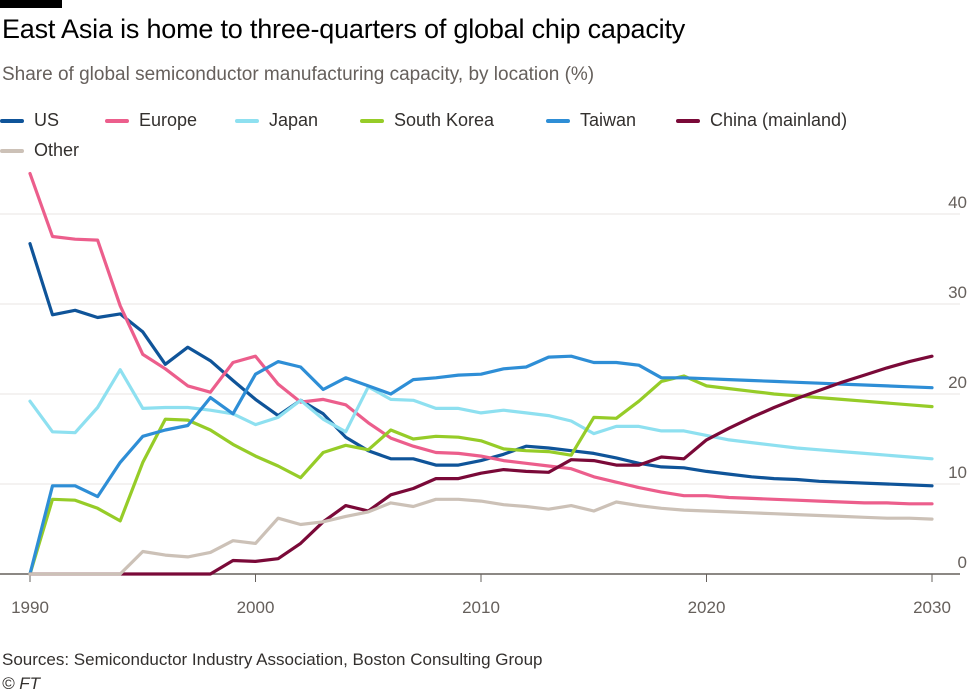 The height and width of the screenshot is (696, 975). What do you see at coordinates (957, 202) in the screenshot?
I see `y-tick-label: 40` at bounding box center [957, 202].